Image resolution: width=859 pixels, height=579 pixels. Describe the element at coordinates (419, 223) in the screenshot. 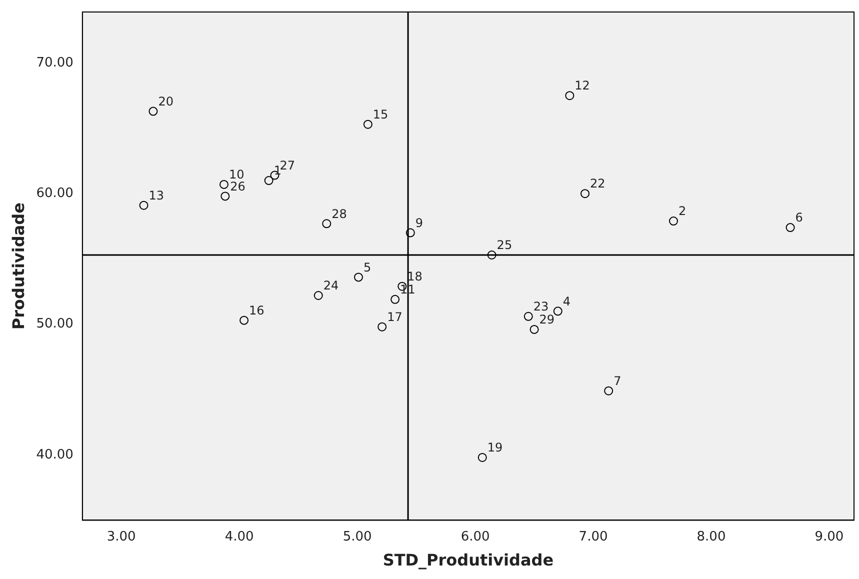

I see `annotation: 9` at that location.